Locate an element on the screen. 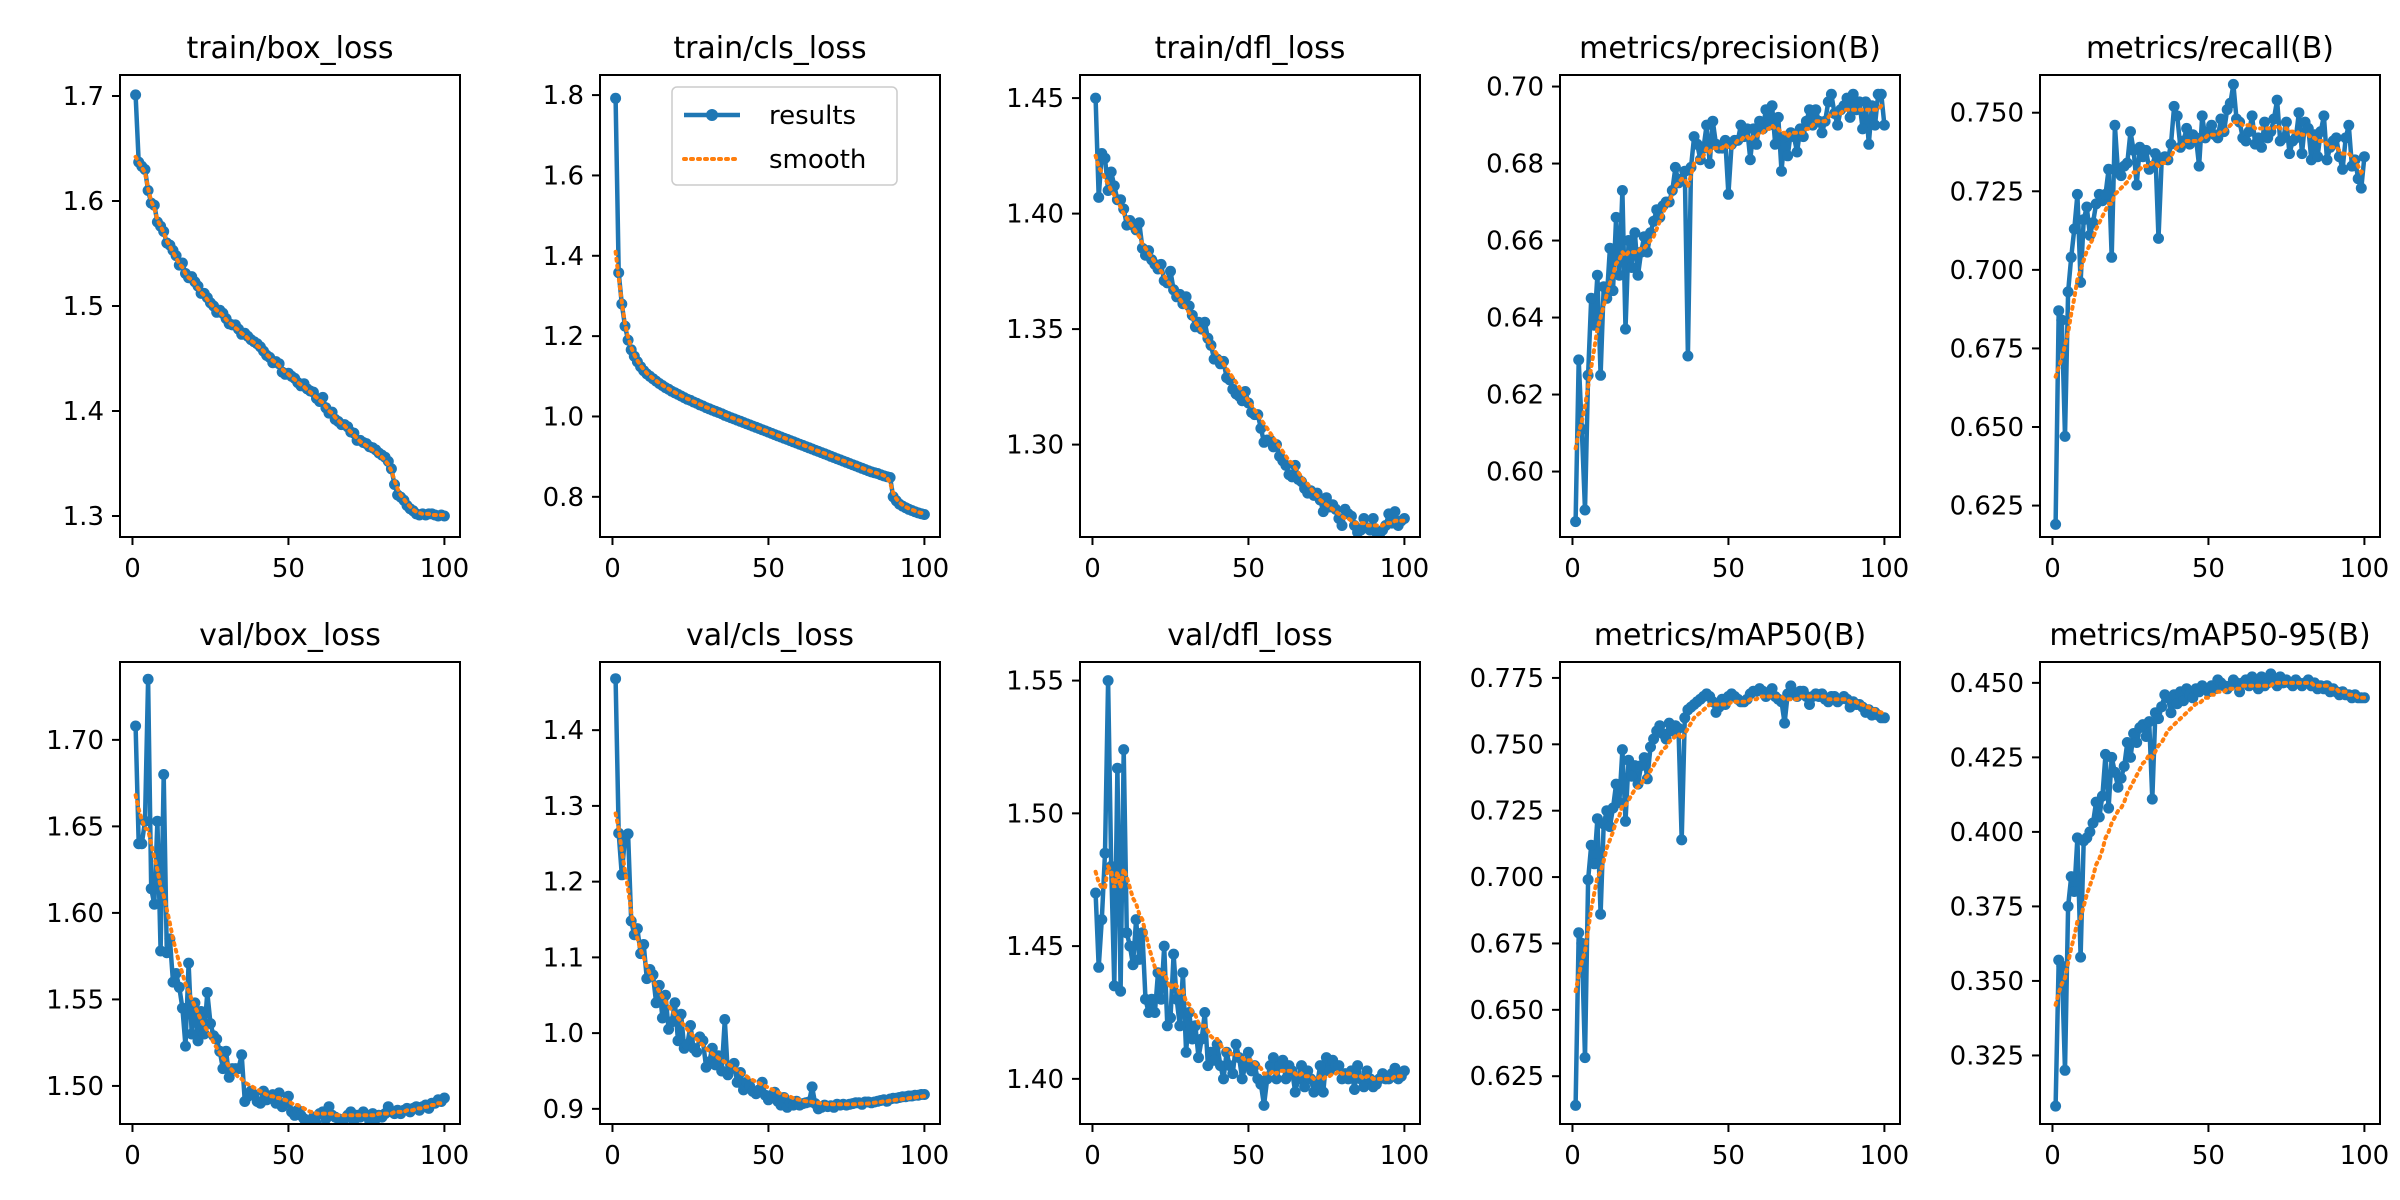  y-tick-label: 1.4 is located at coordinates (563, 731).